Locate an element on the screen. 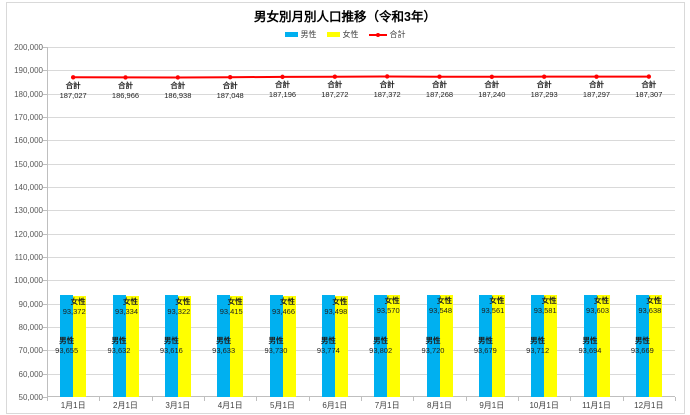 The height and width of the screenshot is (415, 690). x-tick-label: 2月1日 is located at coordinates (125, 405).